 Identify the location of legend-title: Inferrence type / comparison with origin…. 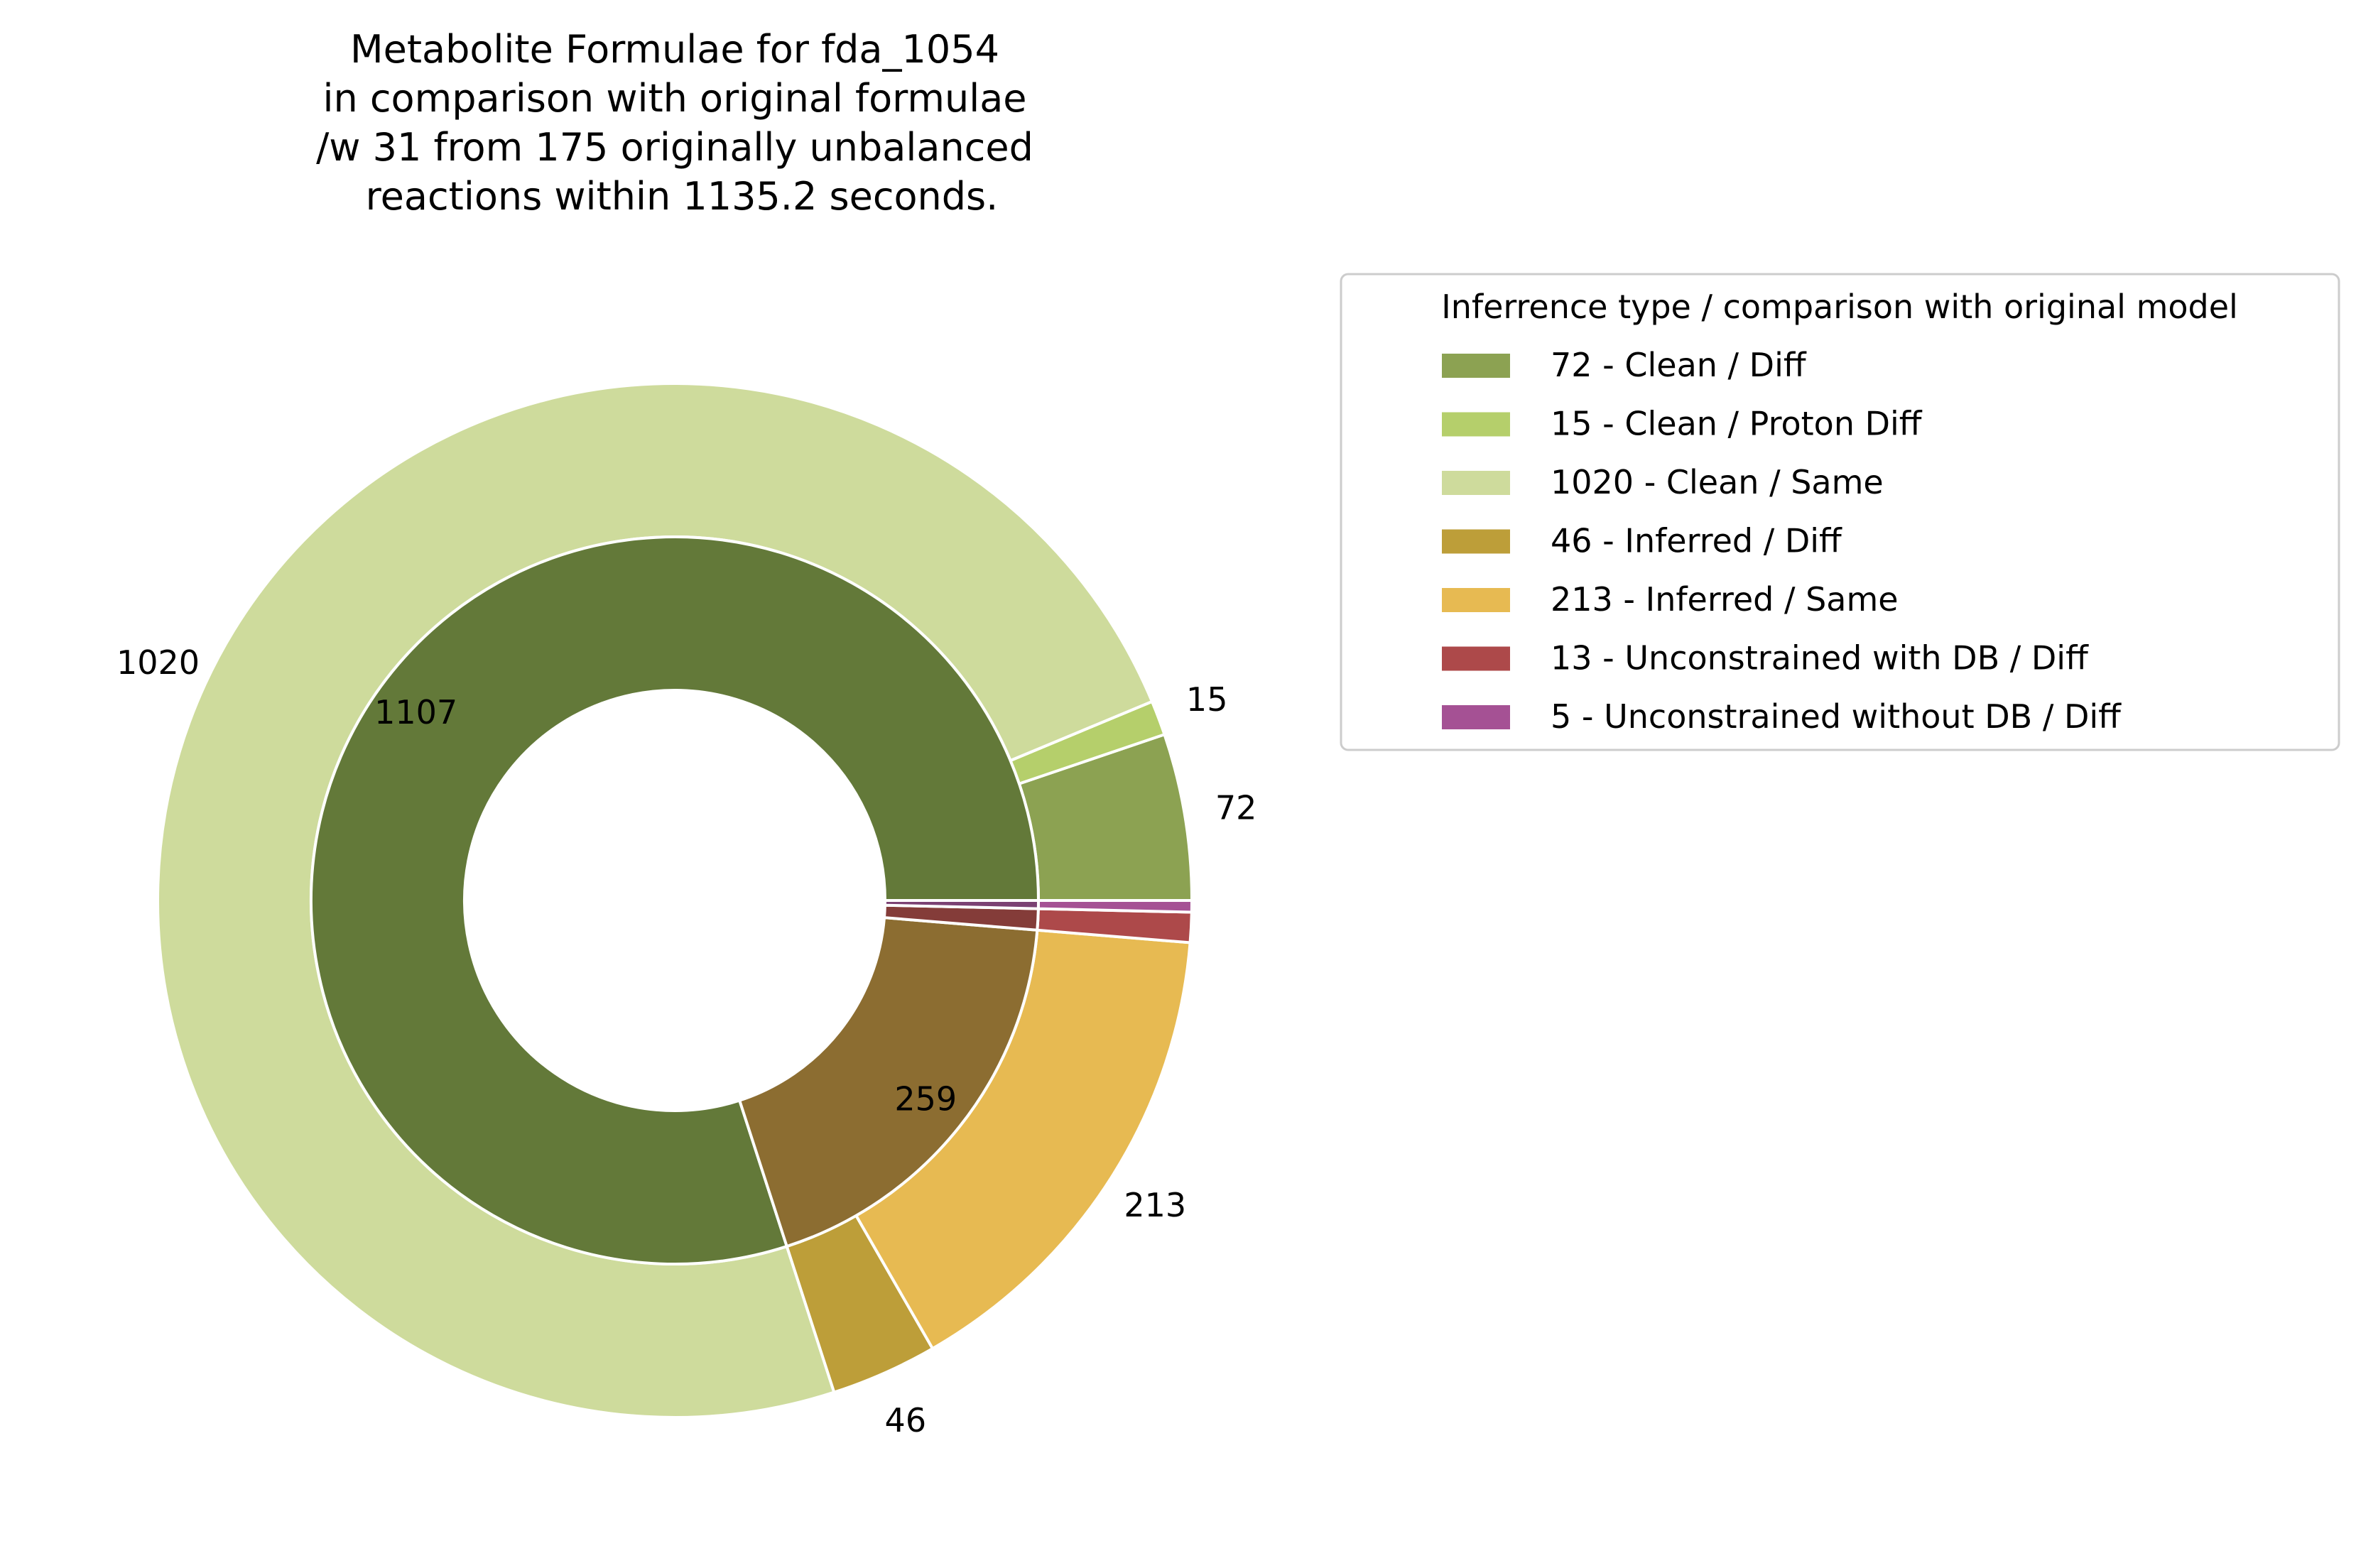
(1840, 307).